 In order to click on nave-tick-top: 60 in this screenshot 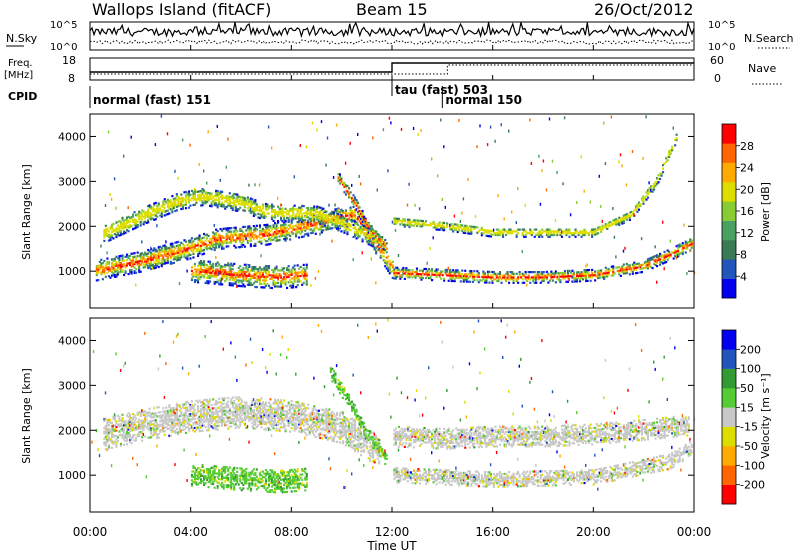, I will do `click(717, 60)`.